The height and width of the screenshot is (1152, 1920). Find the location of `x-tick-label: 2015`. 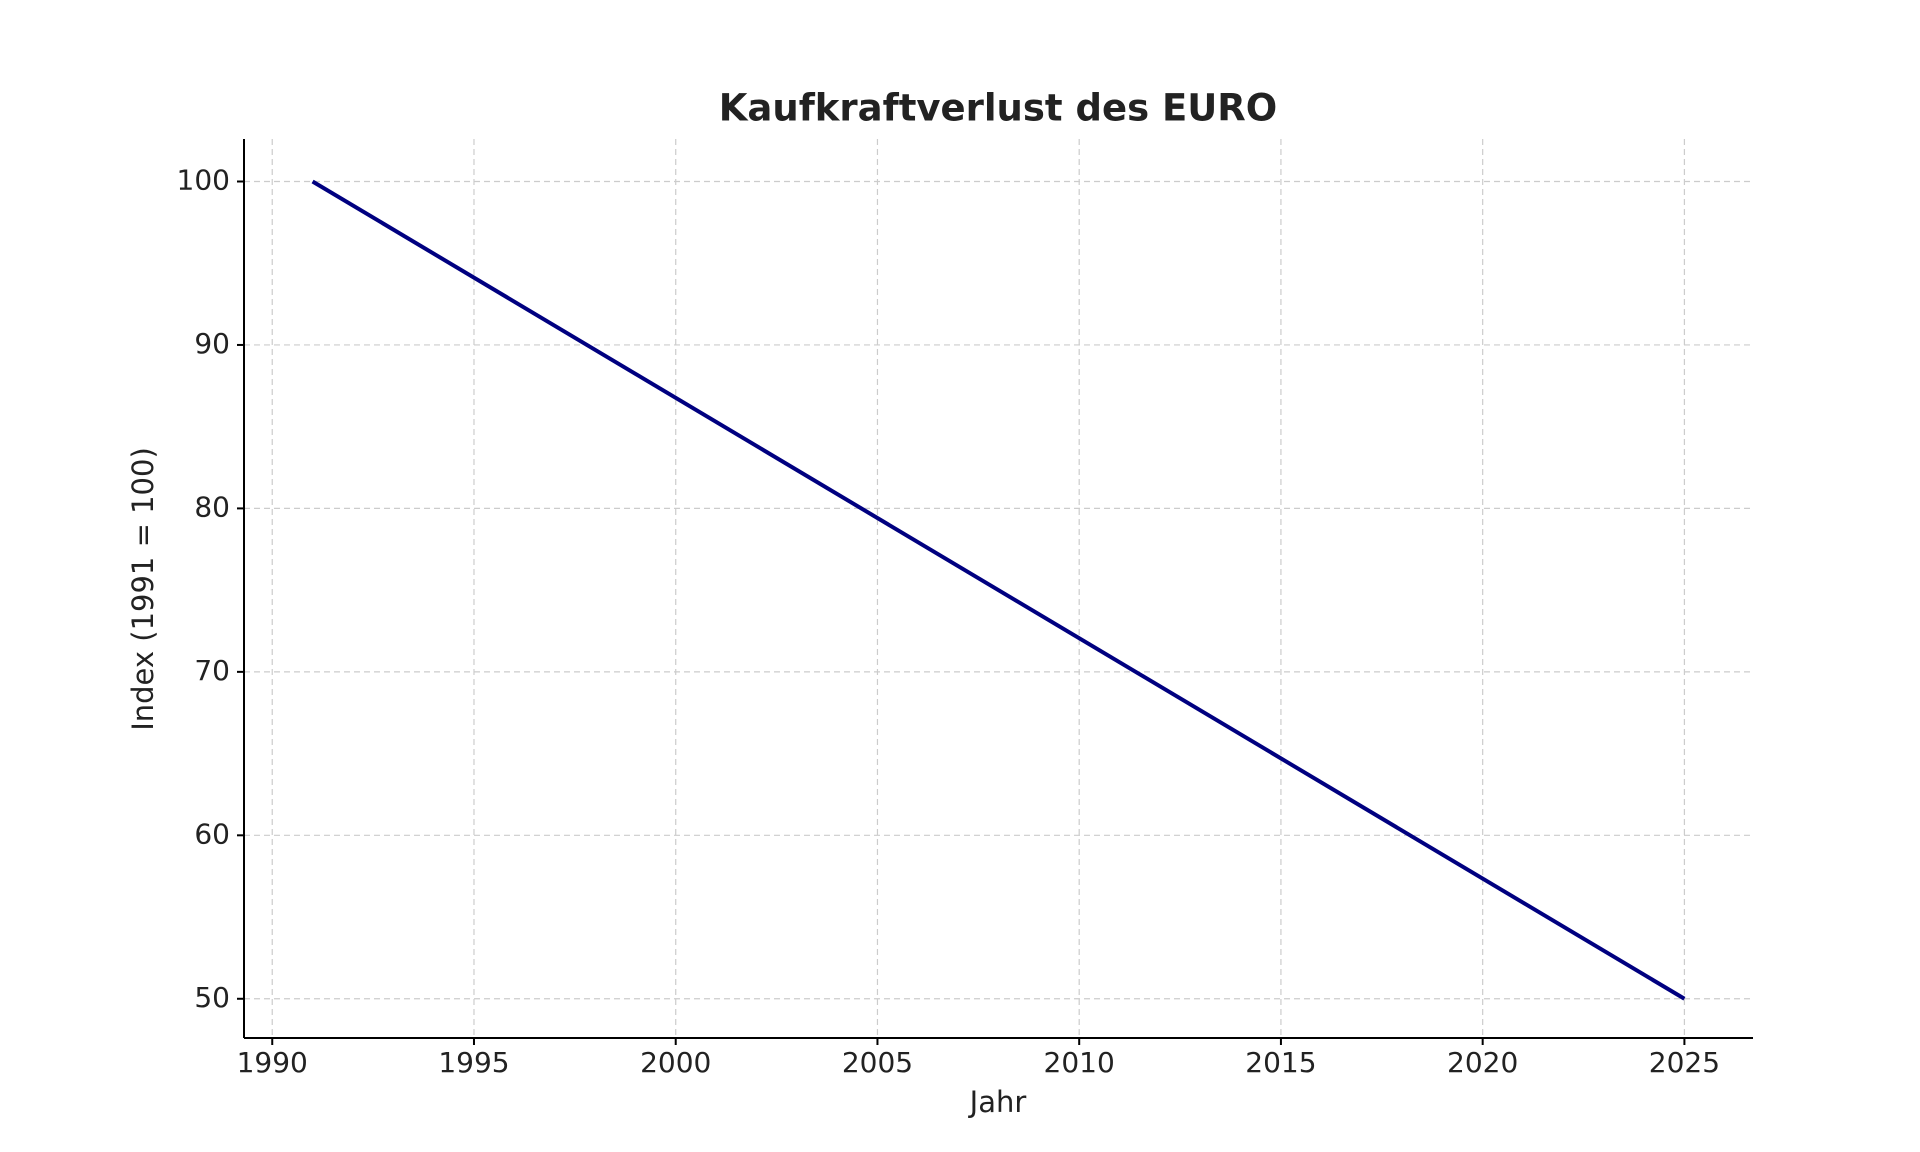

x-tick-label: 2015 is located at coordinates (1280, 1062).